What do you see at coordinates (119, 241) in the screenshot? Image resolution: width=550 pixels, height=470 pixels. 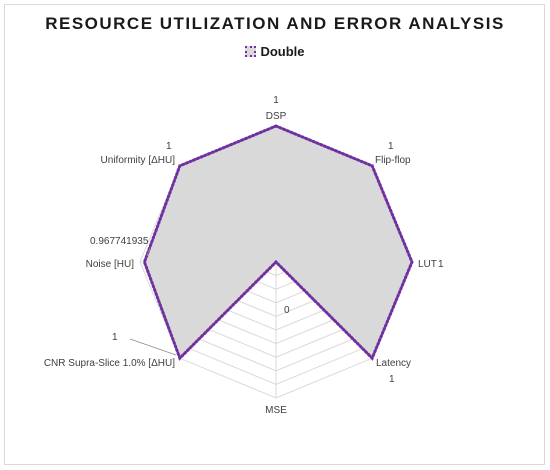 I see `data-label: 0.967741935` at bounding box center [119, 241].